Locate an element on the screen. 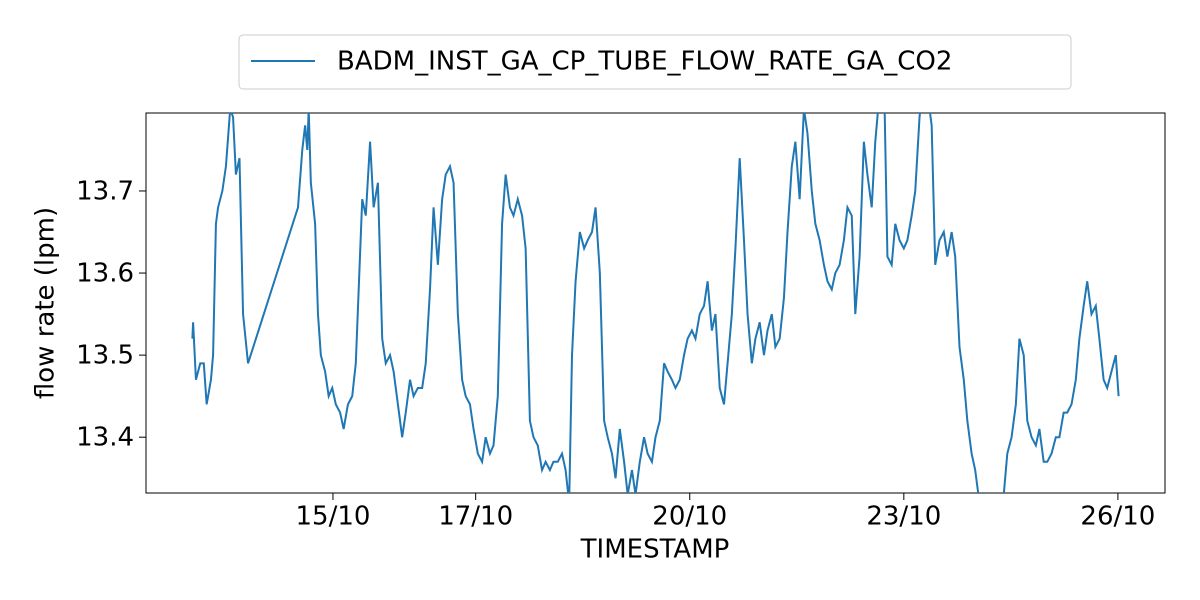 The height and width of the screenshot is (600, 1200). x-tick-label: 15/10 is located at coordinates (332, 517).